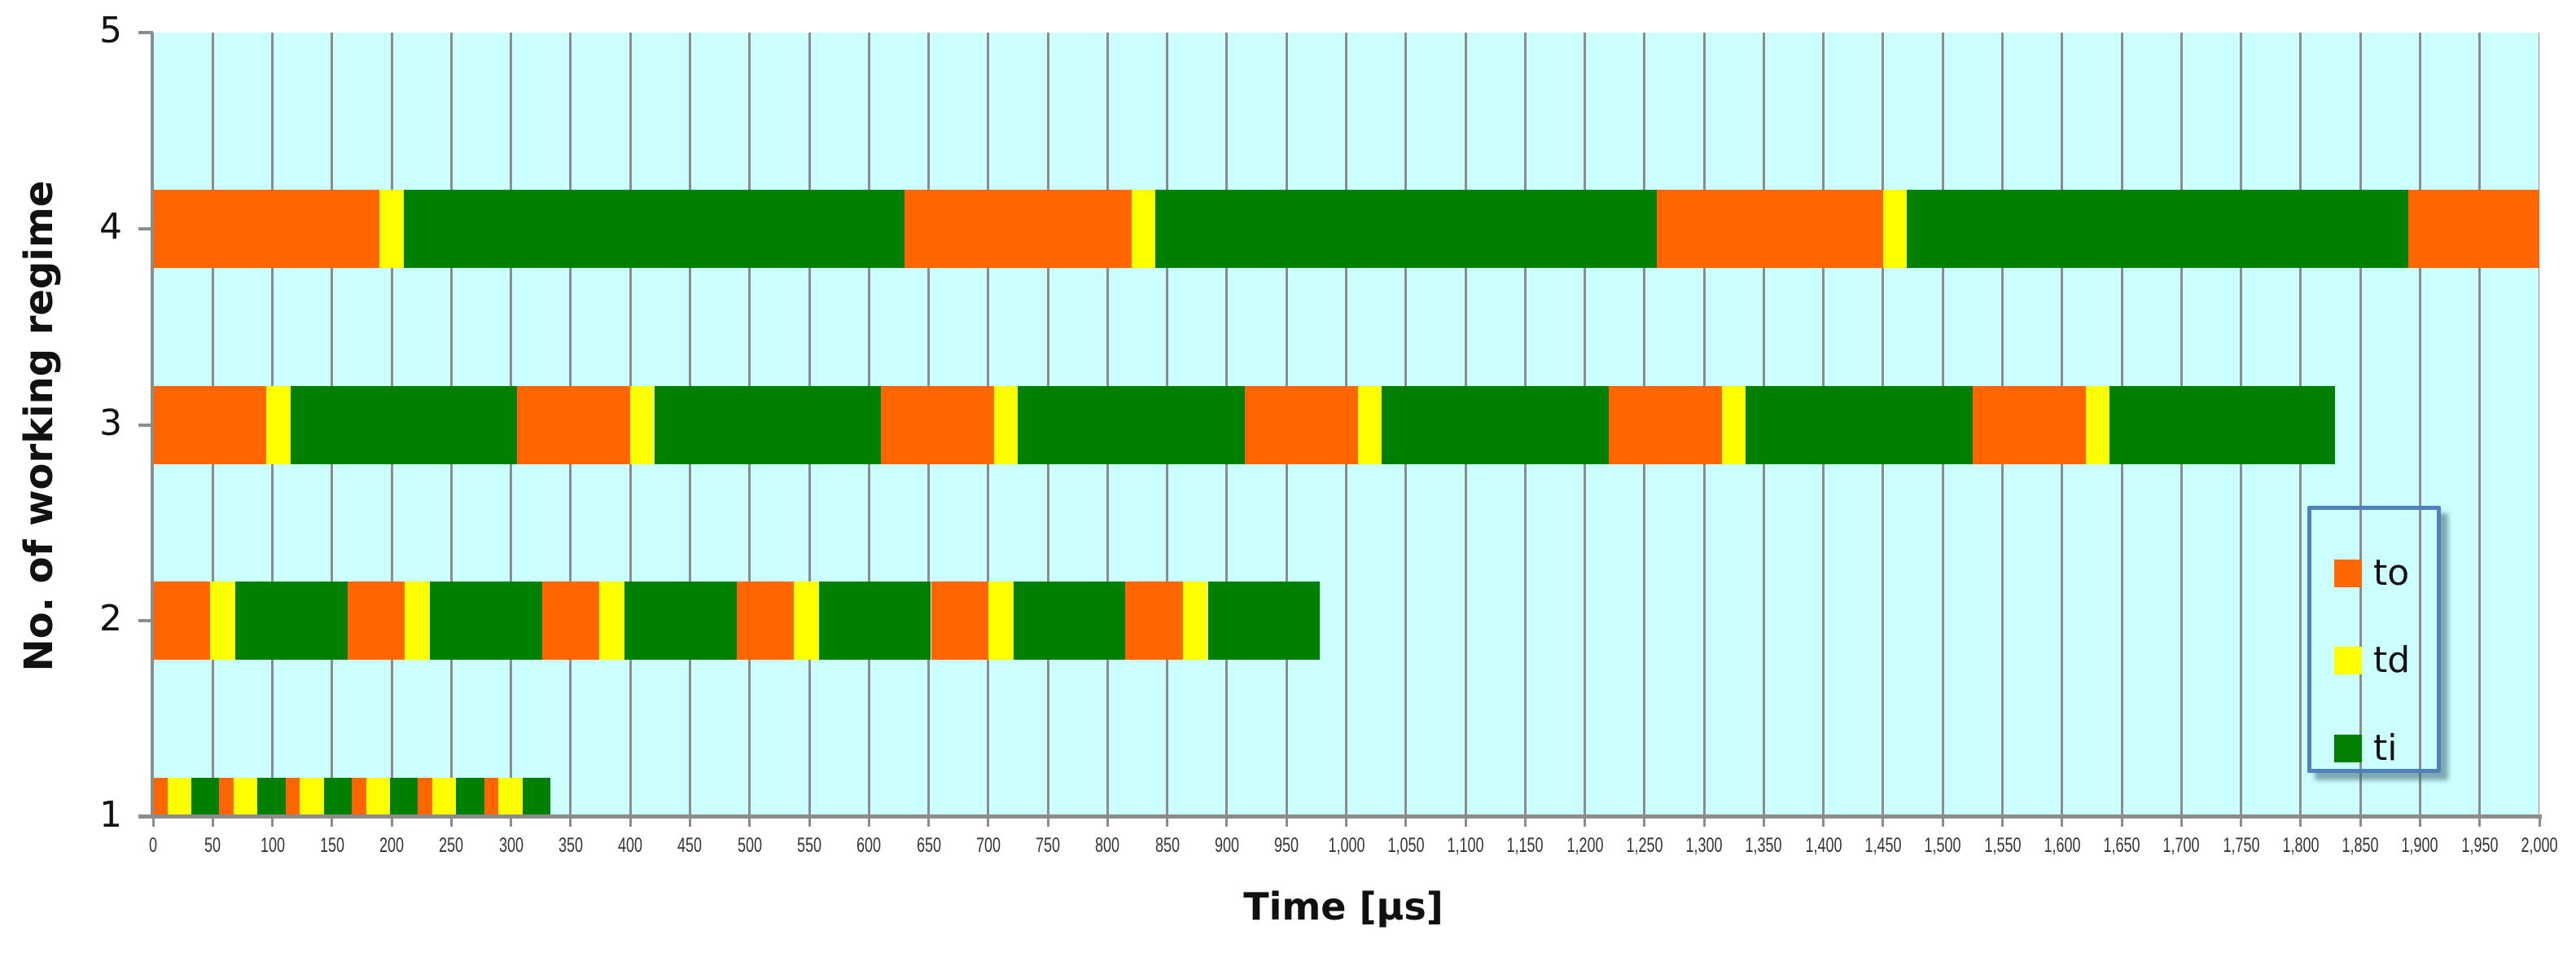 The height and width of the screenshot is (957, 2576). I want to click on x-tick-label: 1,000, so click(1346, 845).